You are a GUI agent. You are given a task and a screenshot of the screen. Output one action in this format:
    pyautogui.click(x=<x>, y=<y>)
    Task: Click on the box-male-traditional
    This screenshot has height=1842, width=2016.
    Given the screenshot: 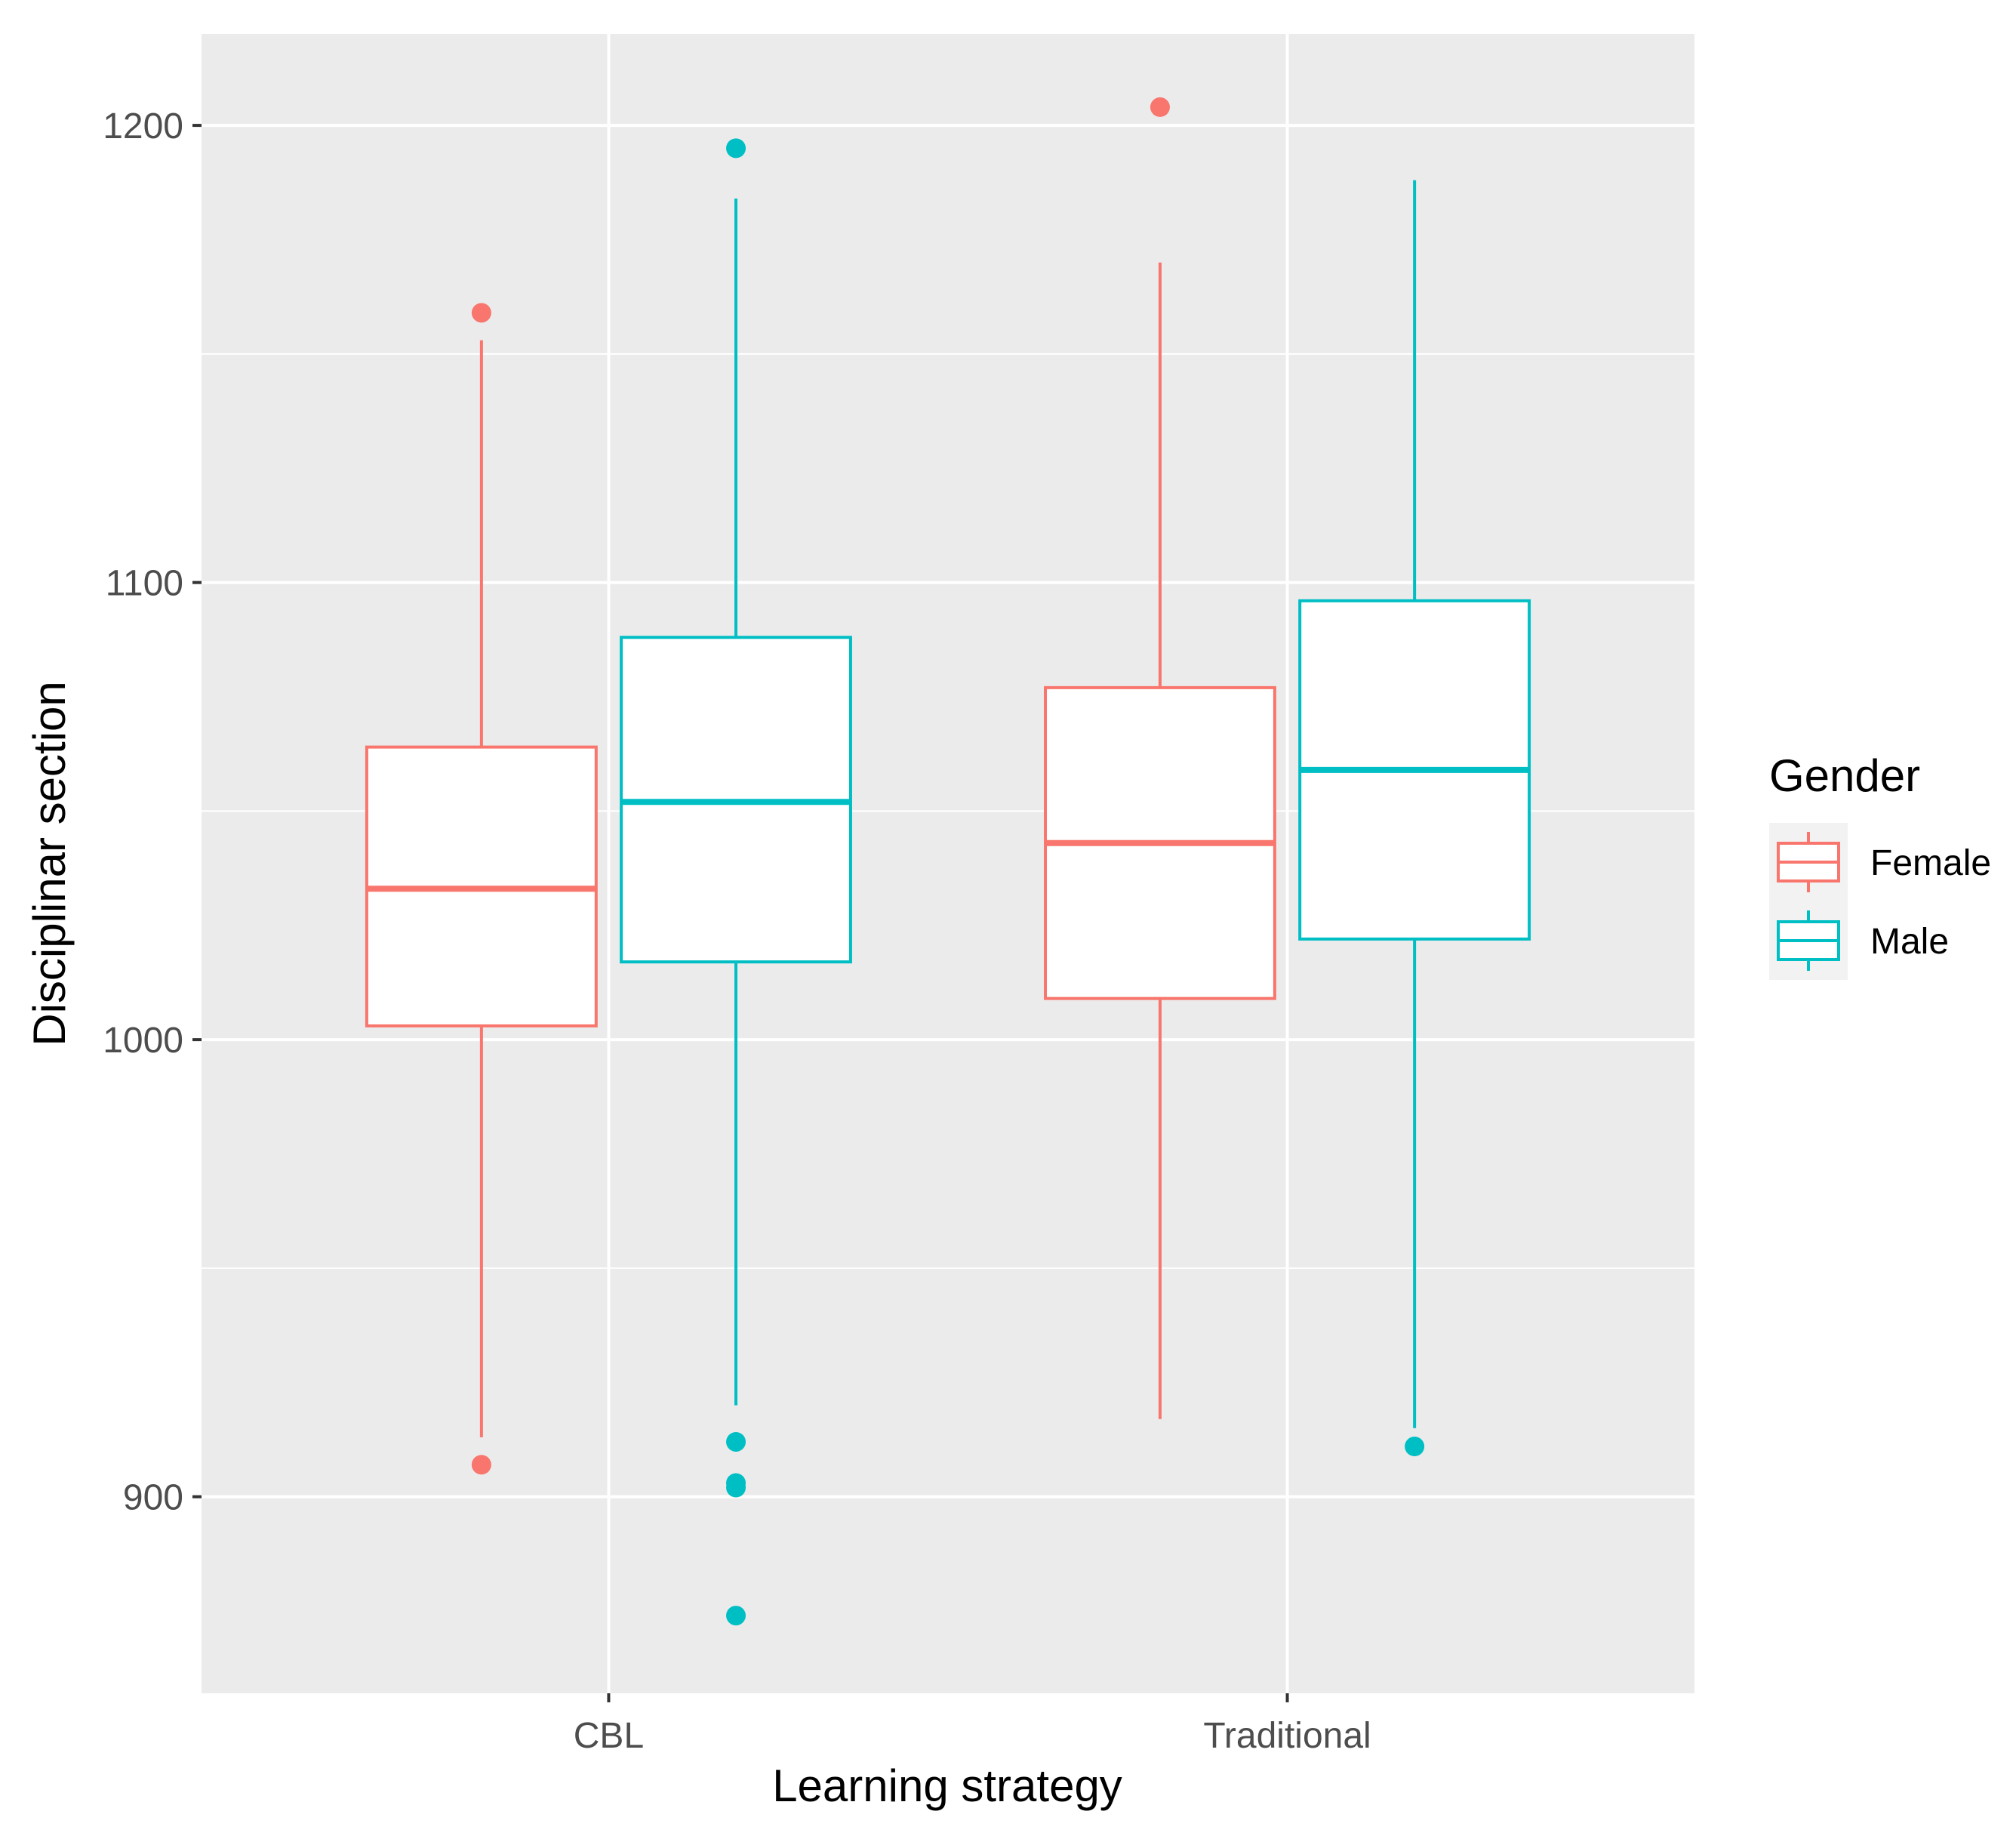 What is the action you would take?
    pyautogui.click(x=1415, y=818)
    